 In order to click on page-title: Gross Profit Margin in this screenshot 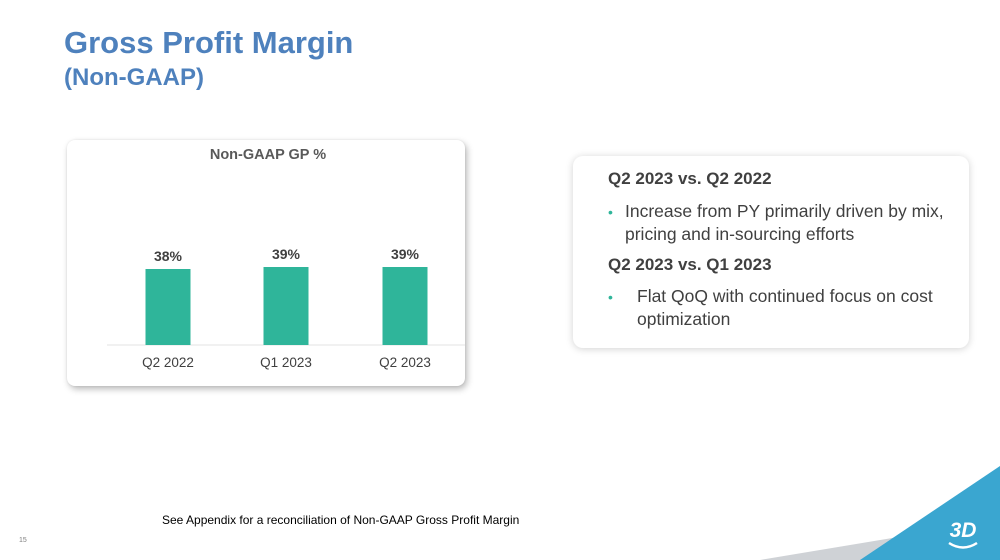, I will do `click(209, 42)`.